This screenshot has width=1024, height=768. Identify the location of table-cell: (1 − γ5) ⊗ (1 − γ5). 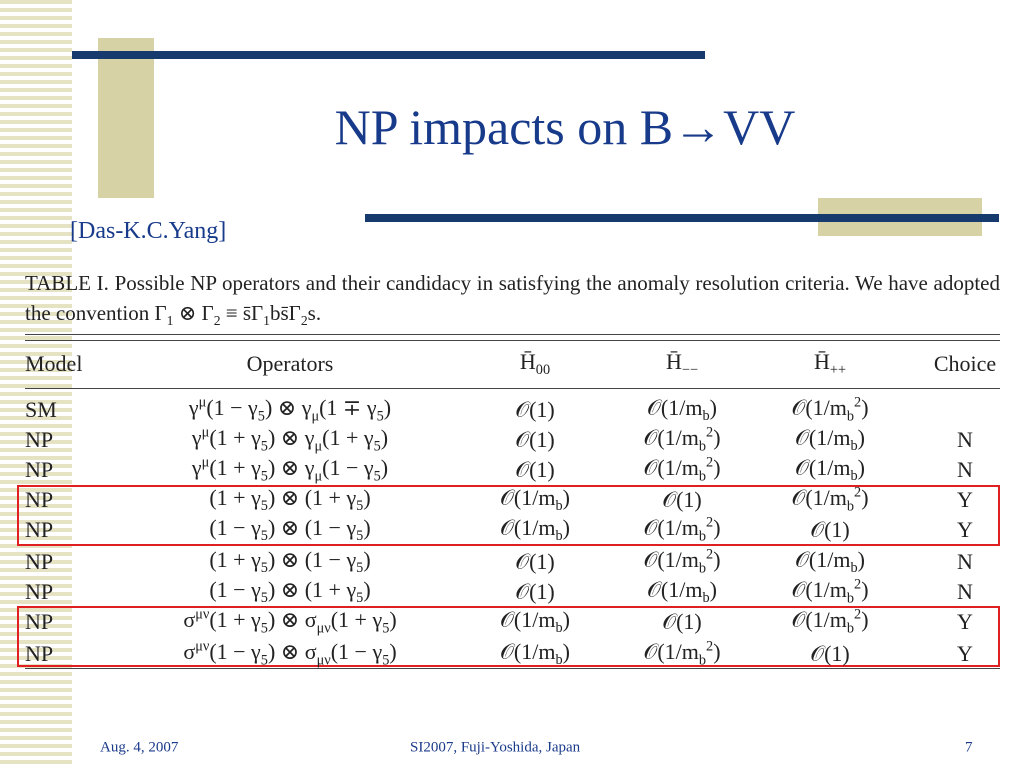
(290, 529).